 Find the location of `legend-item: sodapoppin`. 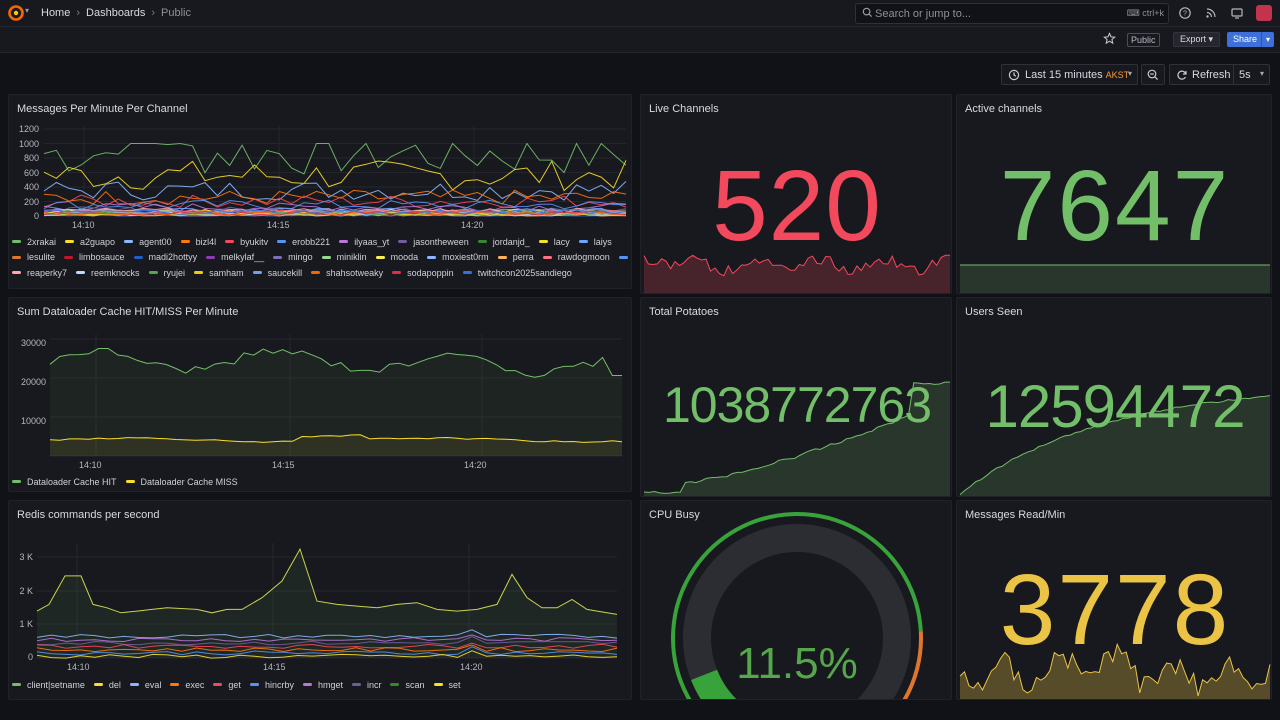

legend-item: sodapoppin is located at coordinates (423, 273).